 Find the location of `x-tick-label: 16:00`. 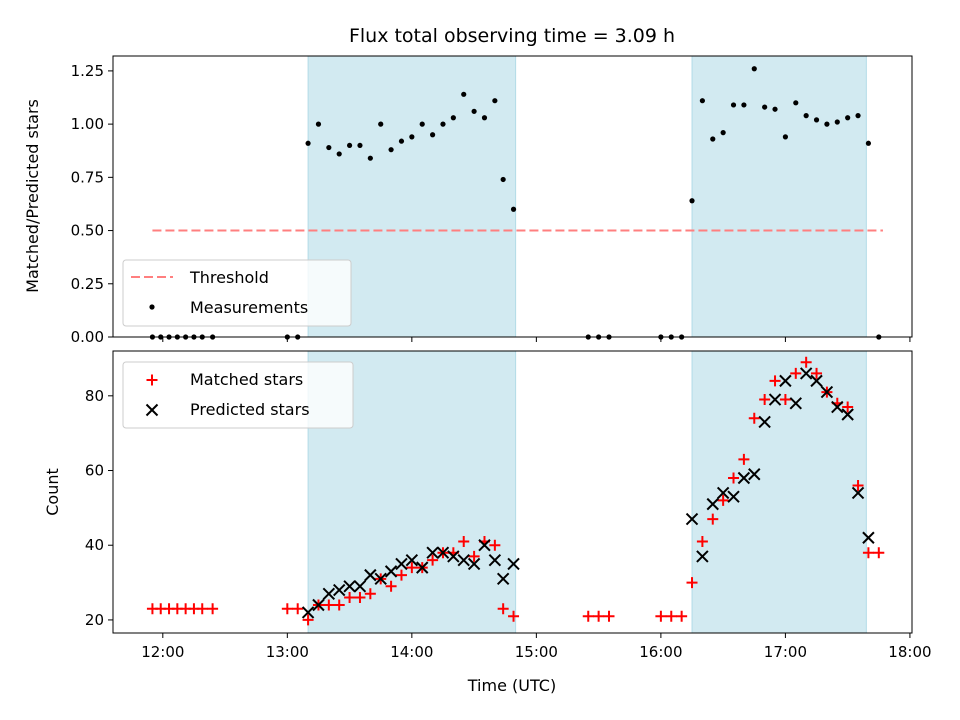

x-tick-label: 16:00 is located at coordinates (660, 652).